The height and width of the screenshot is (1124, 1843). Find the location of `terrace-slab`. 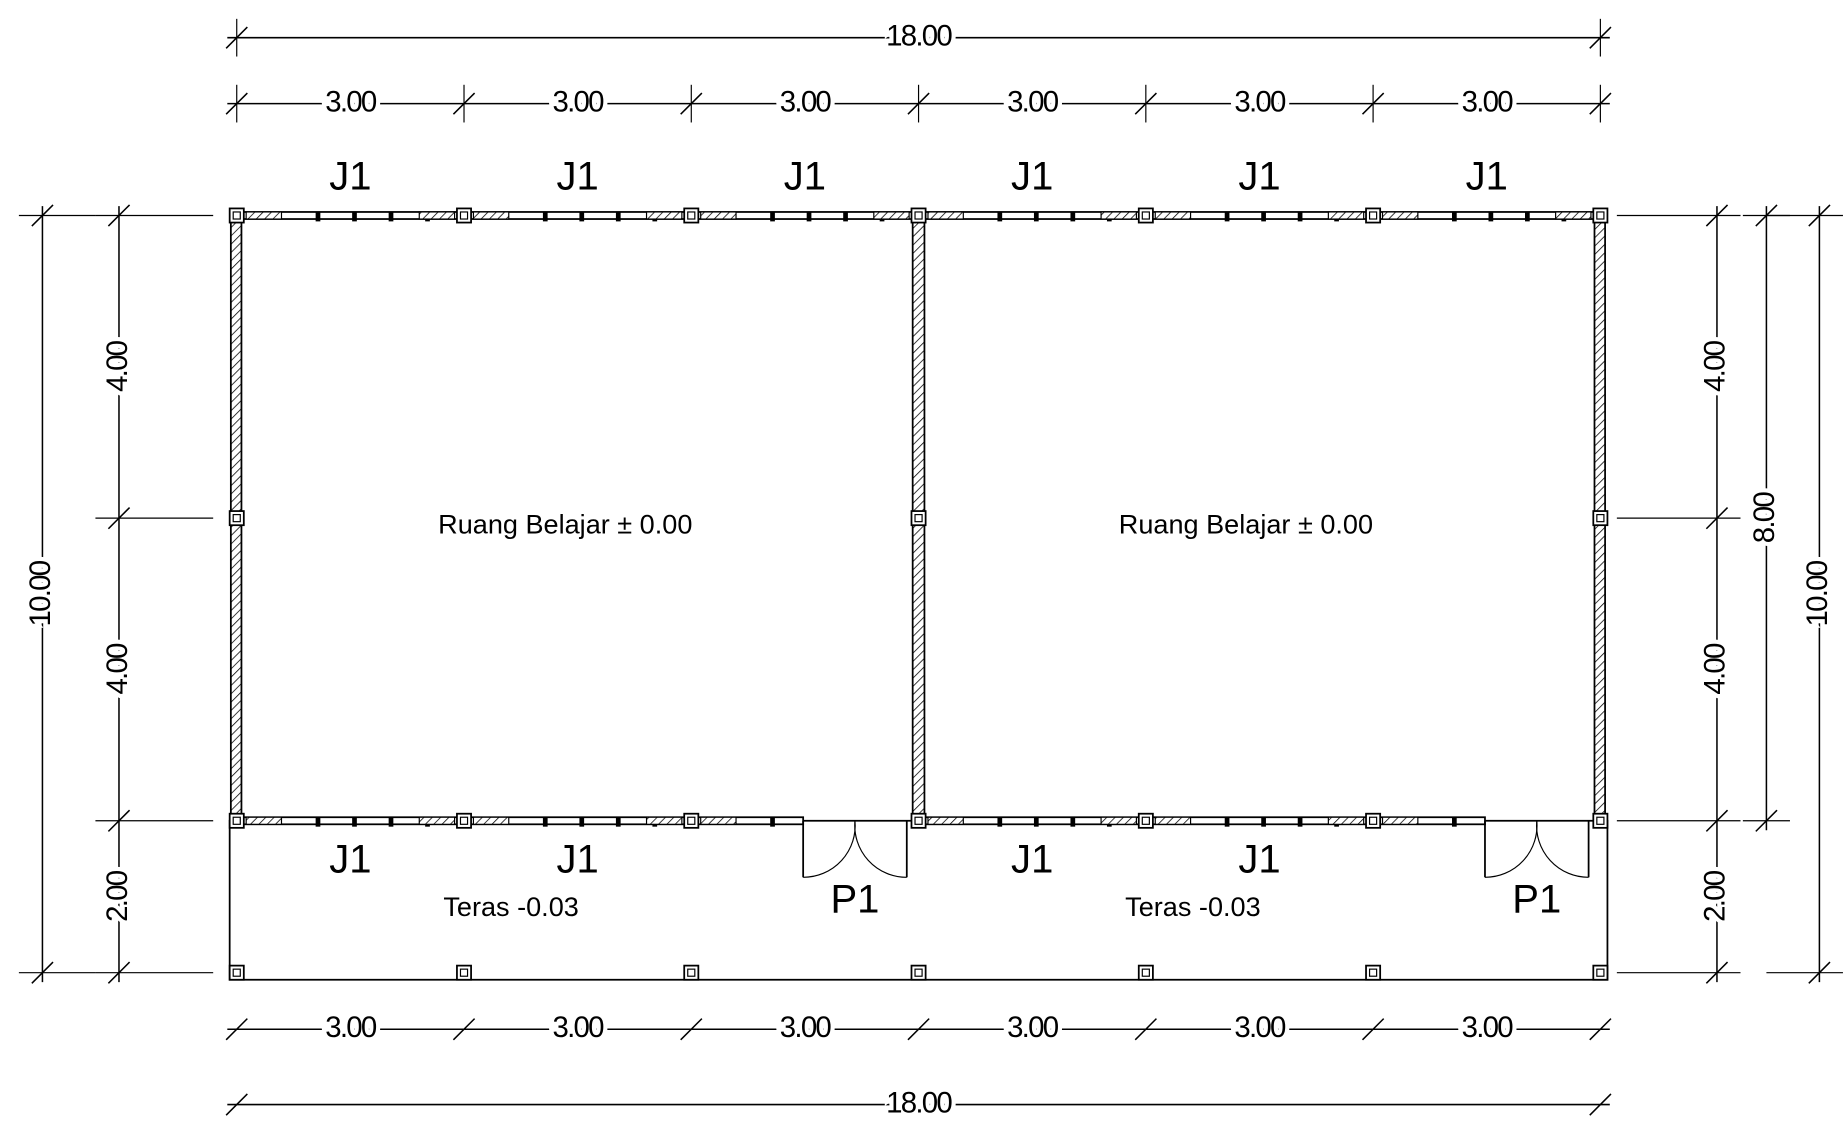

terrace-slab is located at coordinates (918, 900).